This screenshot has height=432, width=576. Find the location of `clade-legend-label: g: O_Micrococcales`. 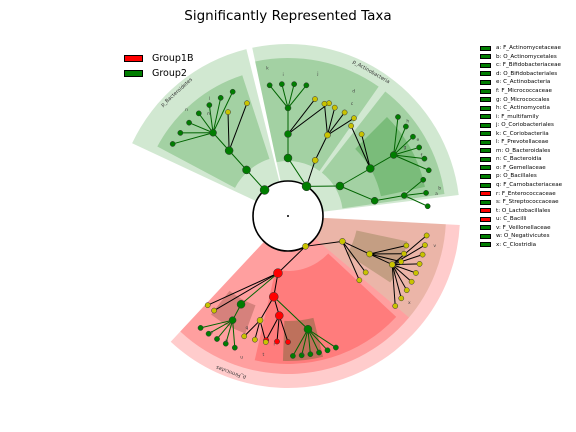

clade-legend-label: g: O_Micrococcales is located at coordinates (523, 99).